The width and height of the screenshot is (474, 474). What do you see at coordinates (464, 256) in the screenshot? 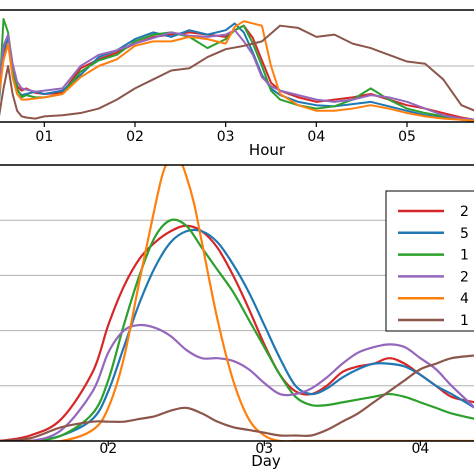
I see `legend-label-3: 1` at bounding box center [464, 256].